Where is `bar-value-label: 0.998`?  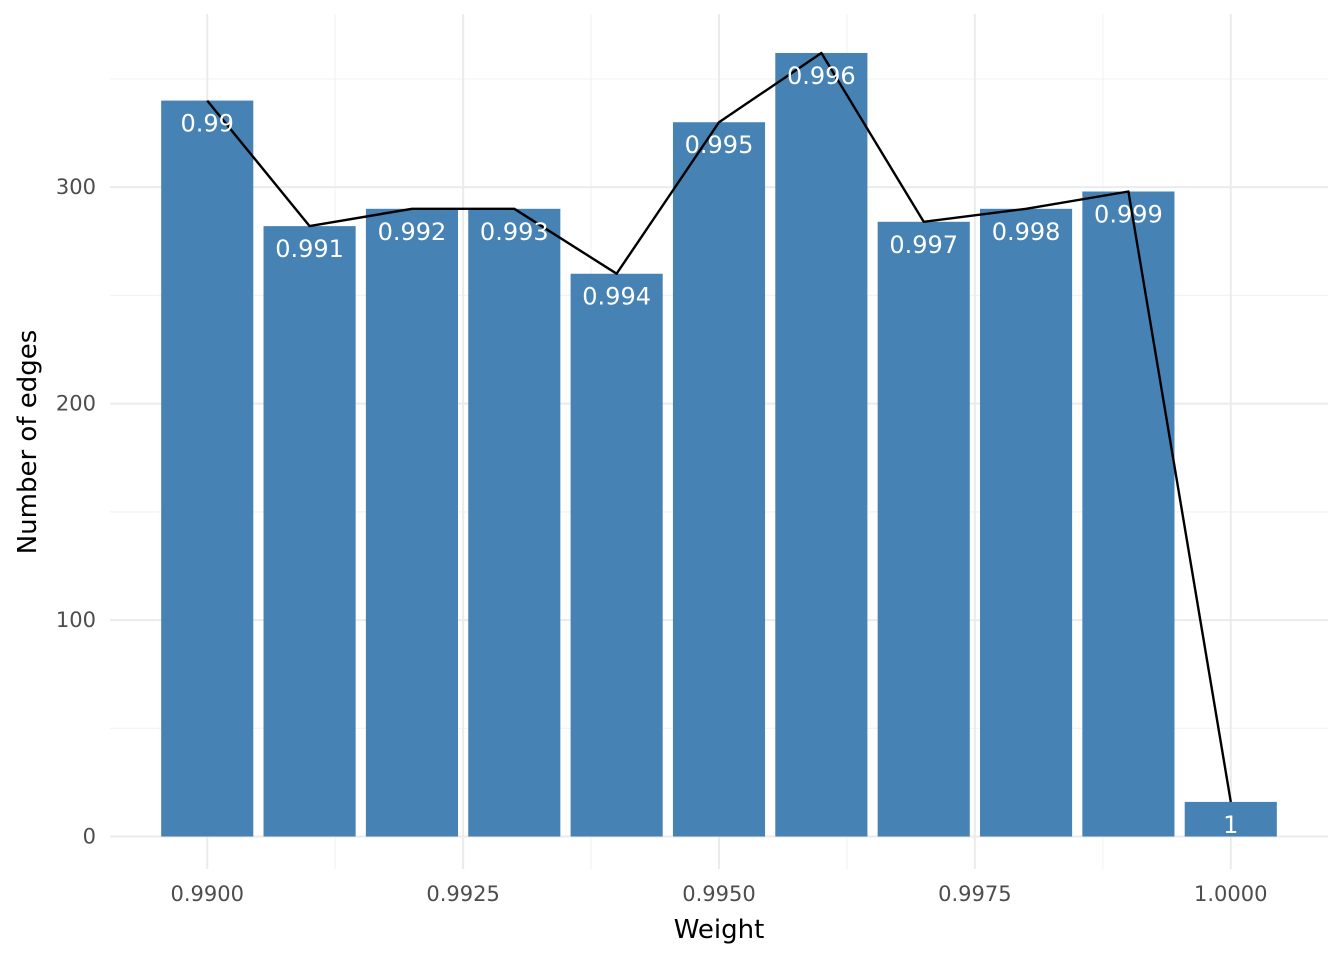 bar-value-label: 0.998 is located at coordinates (1026, 232).